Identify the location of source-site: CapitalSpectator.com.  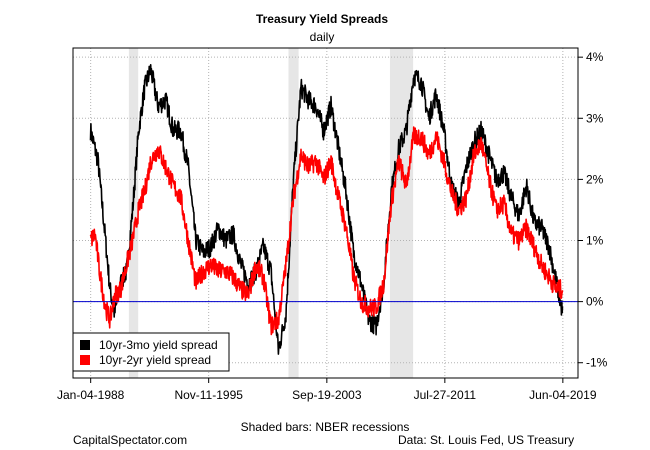
(130, 440).